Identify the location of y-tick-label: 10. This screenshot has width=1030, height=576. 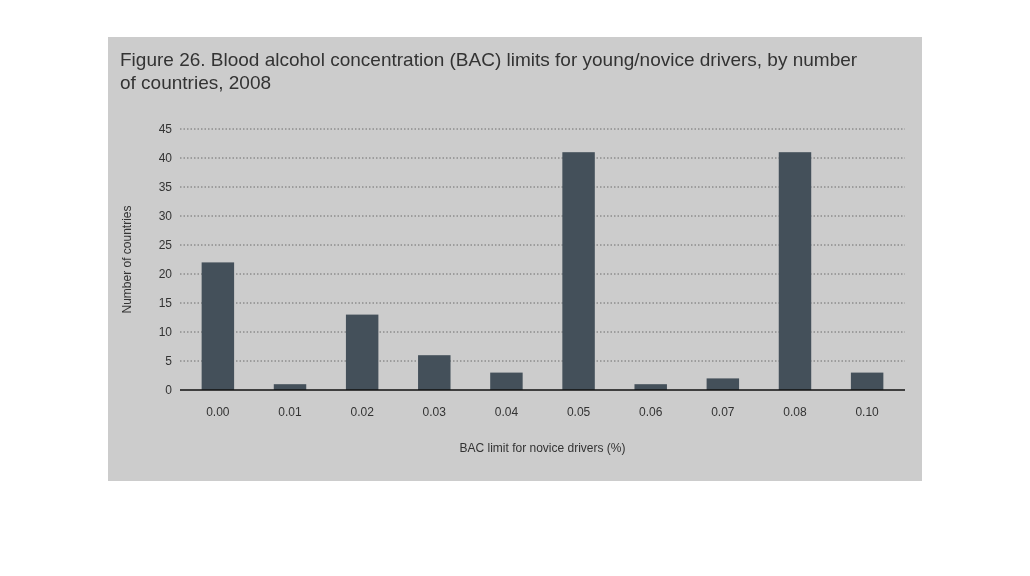
(165, 332).